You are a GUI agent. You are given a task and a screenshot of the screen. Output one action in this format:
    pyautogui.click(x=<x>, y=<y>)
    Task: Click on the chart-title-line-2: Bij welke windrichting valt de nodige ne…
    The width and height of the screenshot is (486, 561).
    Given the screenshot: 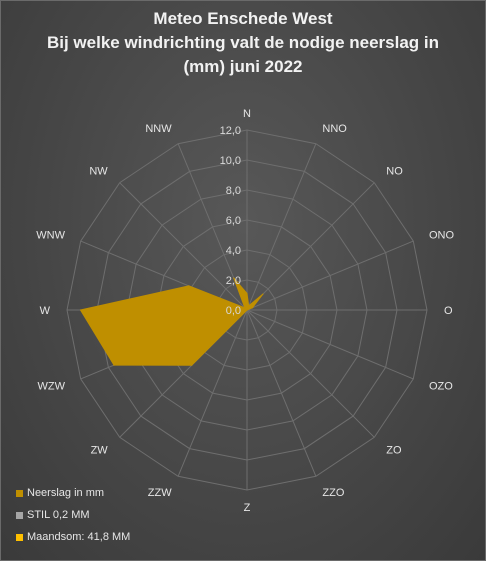 What is the action you would take?
    pyautogui.click(x=243, y=42)
    